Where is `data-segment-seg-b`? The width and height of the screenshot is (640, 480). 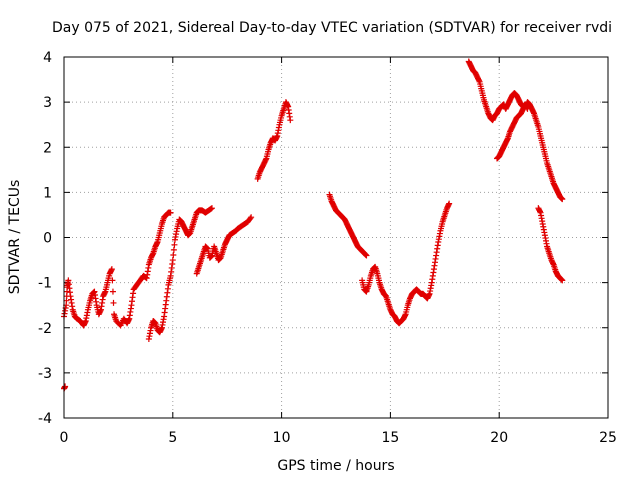 data-segment-seg-b is located at coordinates (117, 269).